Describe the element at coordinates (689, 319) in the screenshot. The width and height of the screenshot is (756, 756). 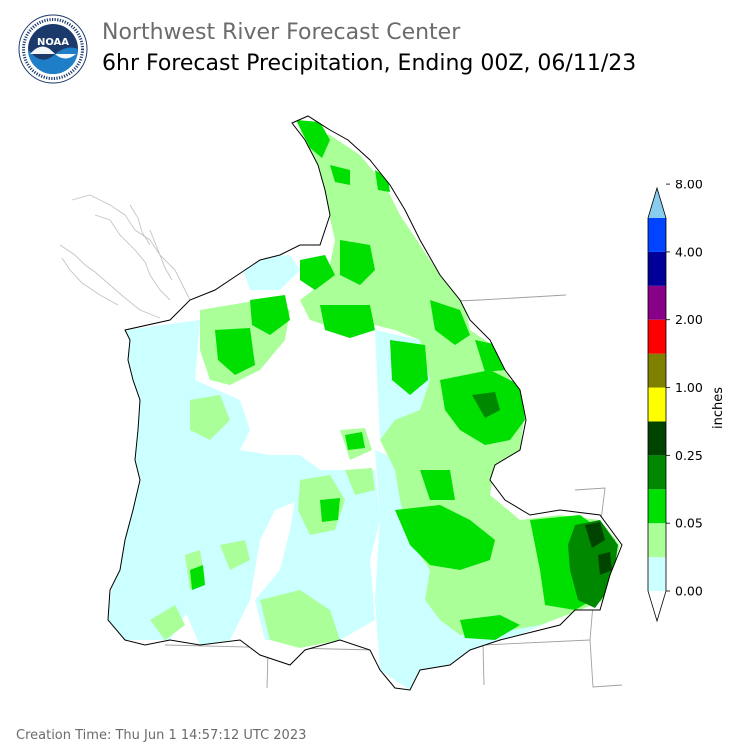
I see `colorbar-tick-label: 2.00` at that location.